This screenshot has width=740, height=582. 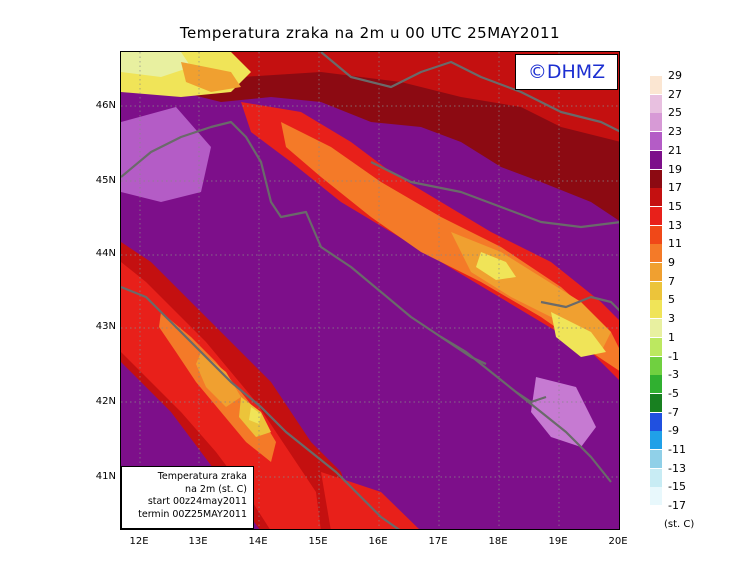 I want to click on legend-label: 17, so click(x=675, y=188).